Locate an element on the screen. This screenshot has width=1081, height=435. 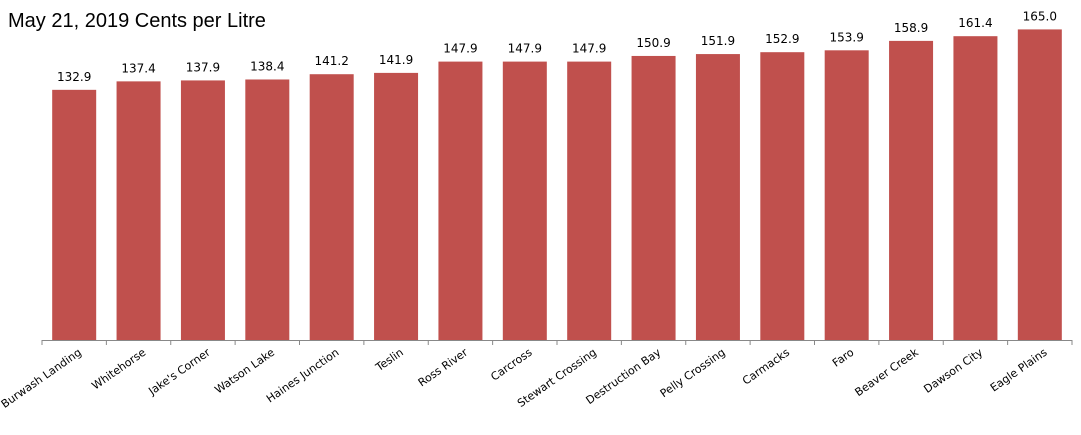
value-label: 152.9 is located at coordinates (782, 39).